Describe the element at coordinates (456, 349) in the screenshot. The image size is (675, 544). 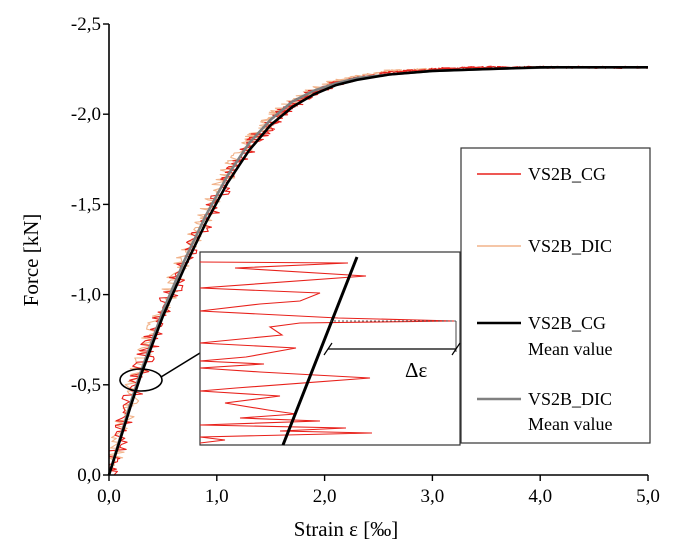
I see `delta-epsilon-tick-right` at that location.